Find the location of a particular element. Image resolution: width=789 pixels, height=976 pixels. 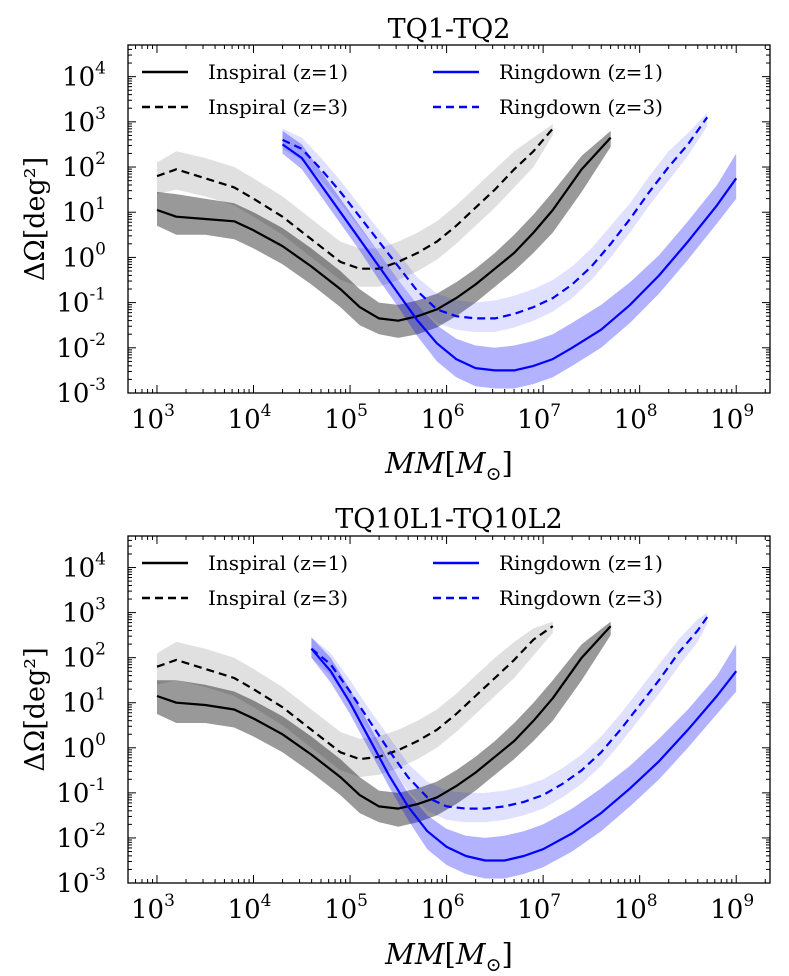

chart-title: TQ1-TQ2 is located at coordinates (449, 29).